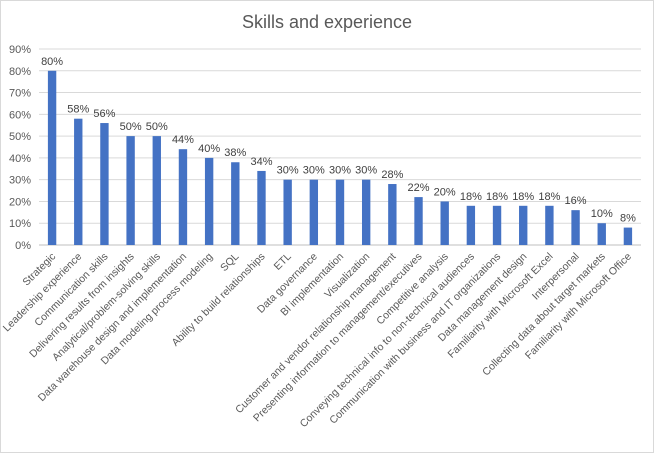 This screenshot has height=453, width=654. I want to click on y-tick-label: 80%, so click(20, 72).